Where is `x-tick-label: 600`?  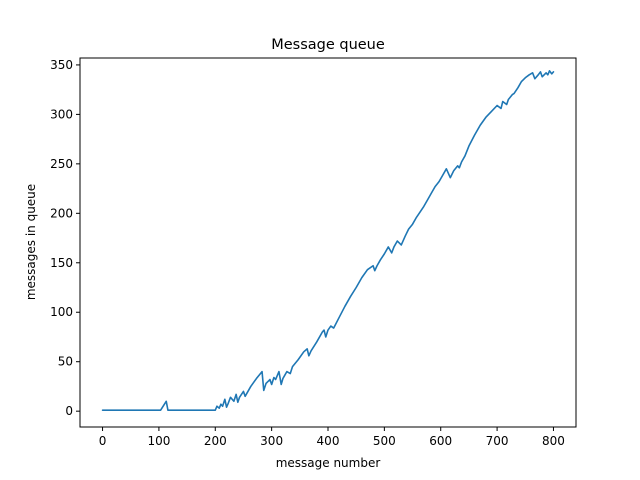
x-tick-label: 600 is located at coordinates (440, 441).